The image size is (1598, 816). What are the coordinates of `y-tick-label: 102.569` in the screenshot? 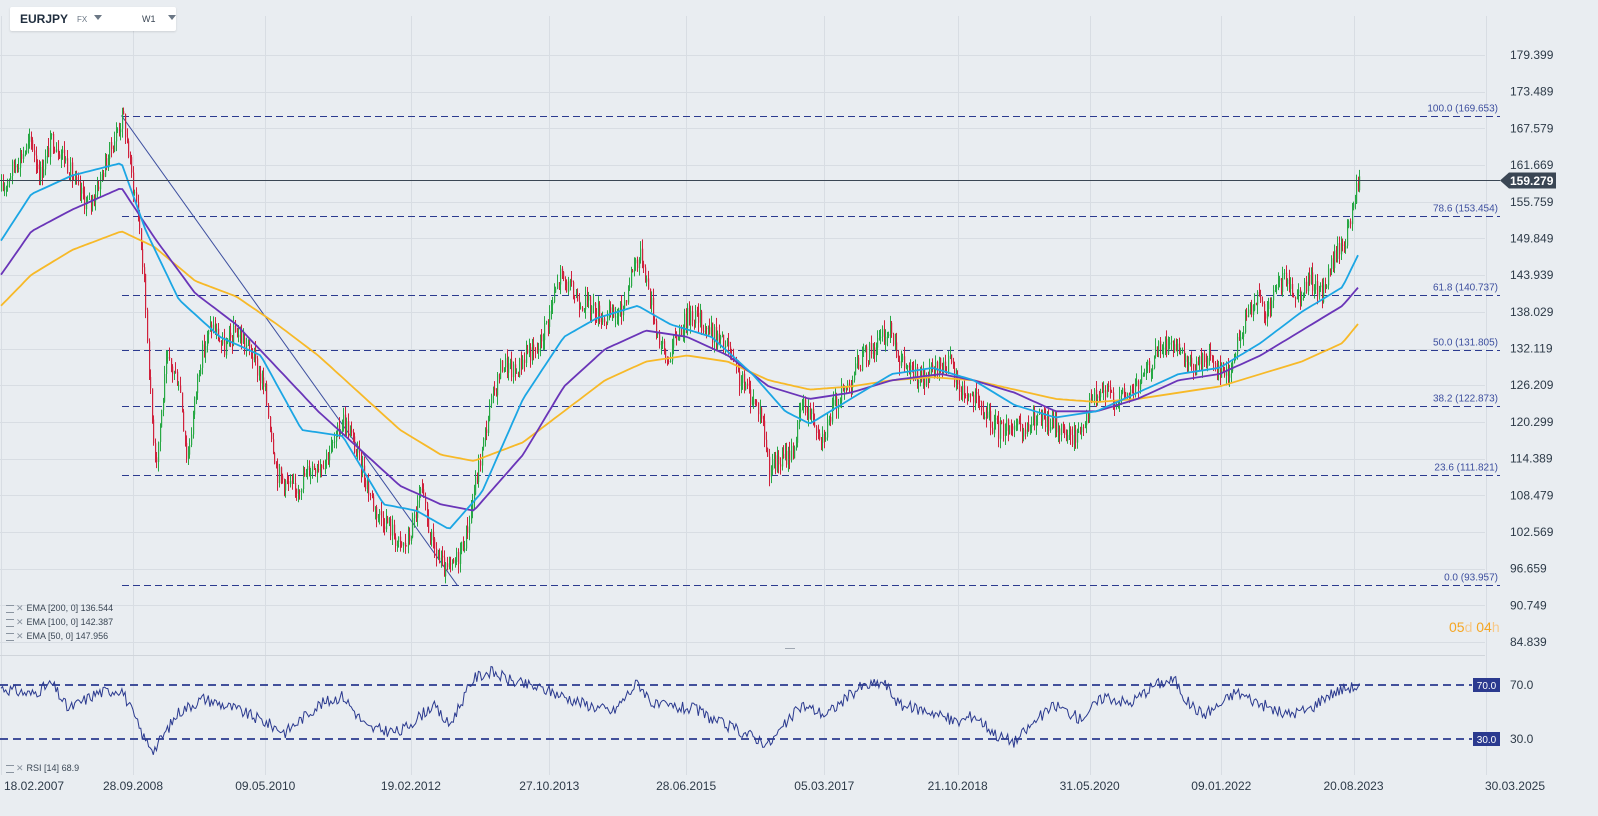 It's located at (1532, 532).